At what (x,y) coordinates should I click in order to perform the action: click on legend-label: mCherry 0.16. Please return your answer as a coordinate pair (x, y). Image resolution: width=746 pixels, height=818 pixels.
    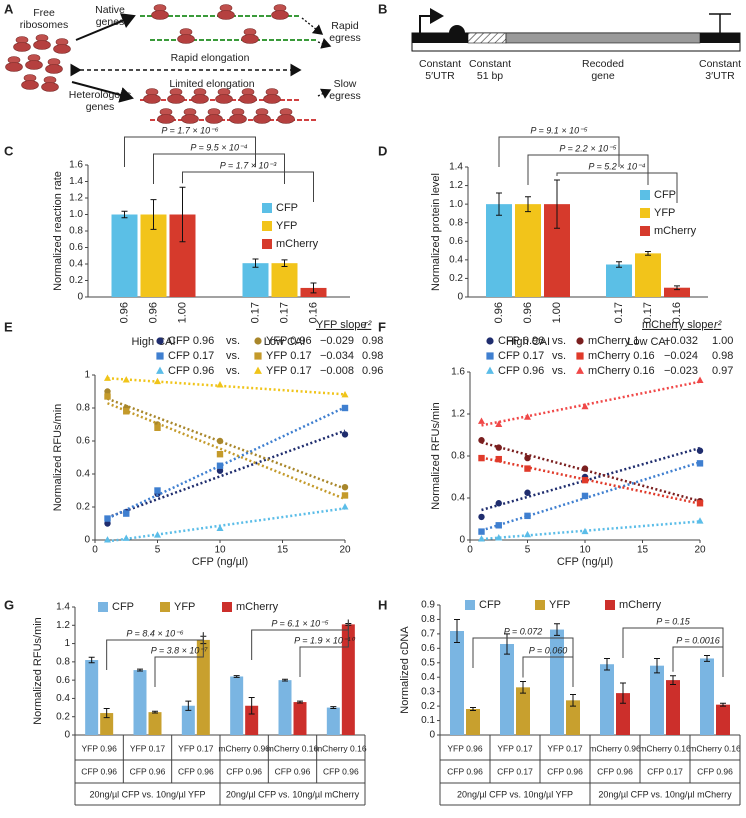
    Looking at the image, I should click on (621, 356).